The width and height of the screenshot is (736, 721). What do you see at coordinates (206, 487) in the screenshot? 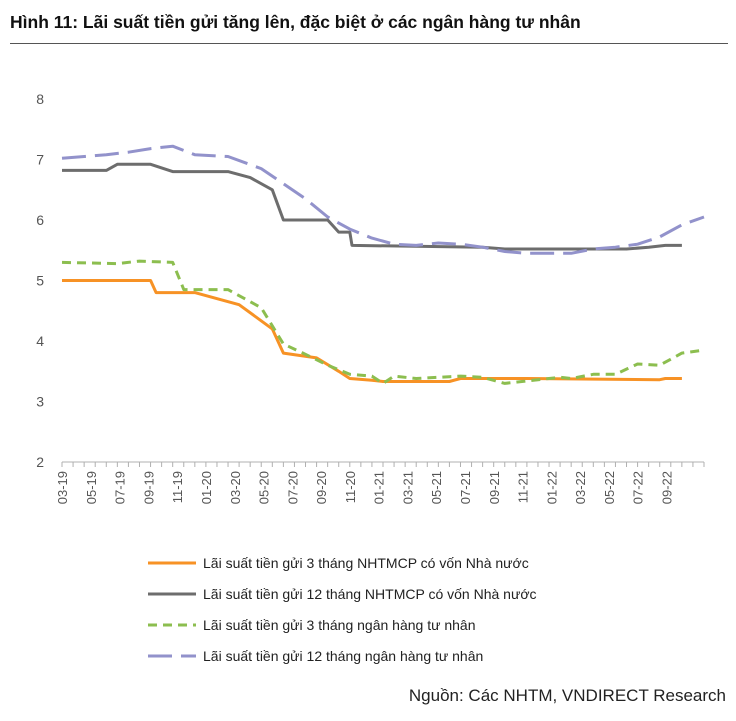
I see `x-tick-label-01-20: 01-20` at bounding box center [206, 487].